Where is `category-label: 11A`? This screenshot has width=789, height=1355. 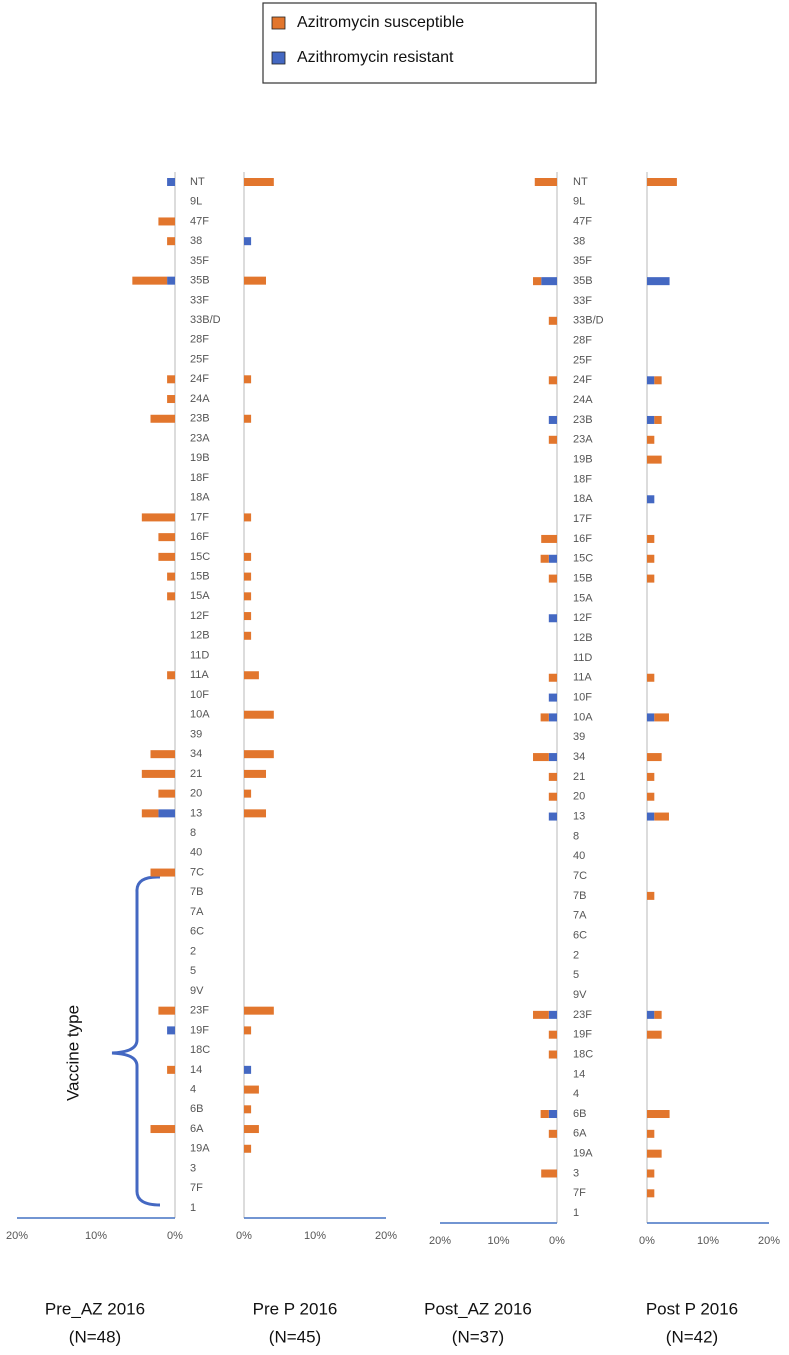 category-label: 11A is located at coordinates (582, 678).